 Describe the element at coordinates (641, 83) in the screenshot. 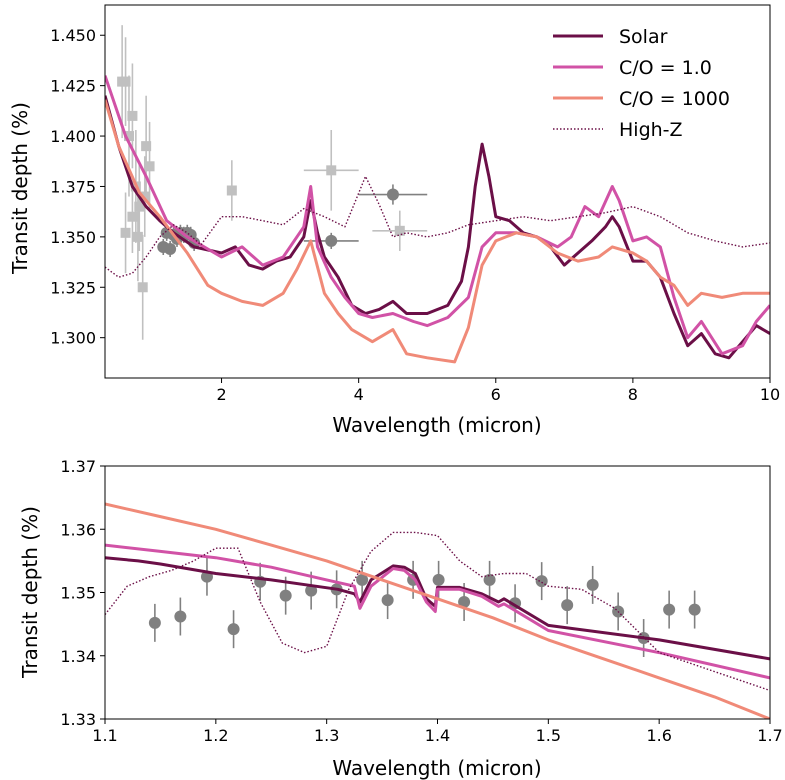

I see `legend: Solar C/O = 1.0 C/O = 1000 High-Z` at that location.